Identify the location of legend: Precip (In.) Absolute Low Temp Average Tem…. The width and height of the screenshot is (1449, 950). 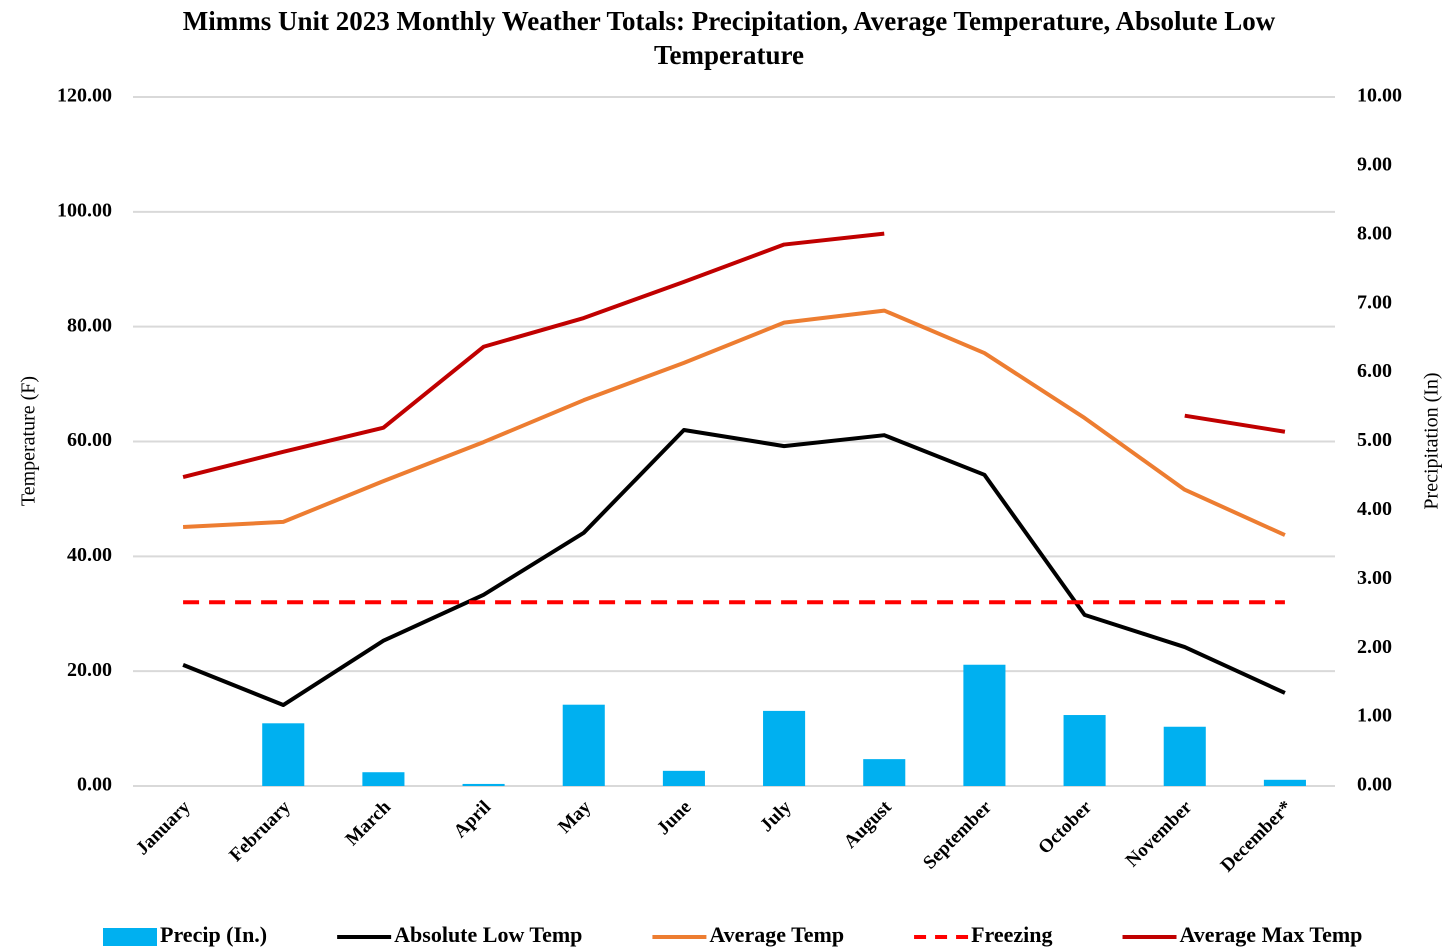
(732, 934).